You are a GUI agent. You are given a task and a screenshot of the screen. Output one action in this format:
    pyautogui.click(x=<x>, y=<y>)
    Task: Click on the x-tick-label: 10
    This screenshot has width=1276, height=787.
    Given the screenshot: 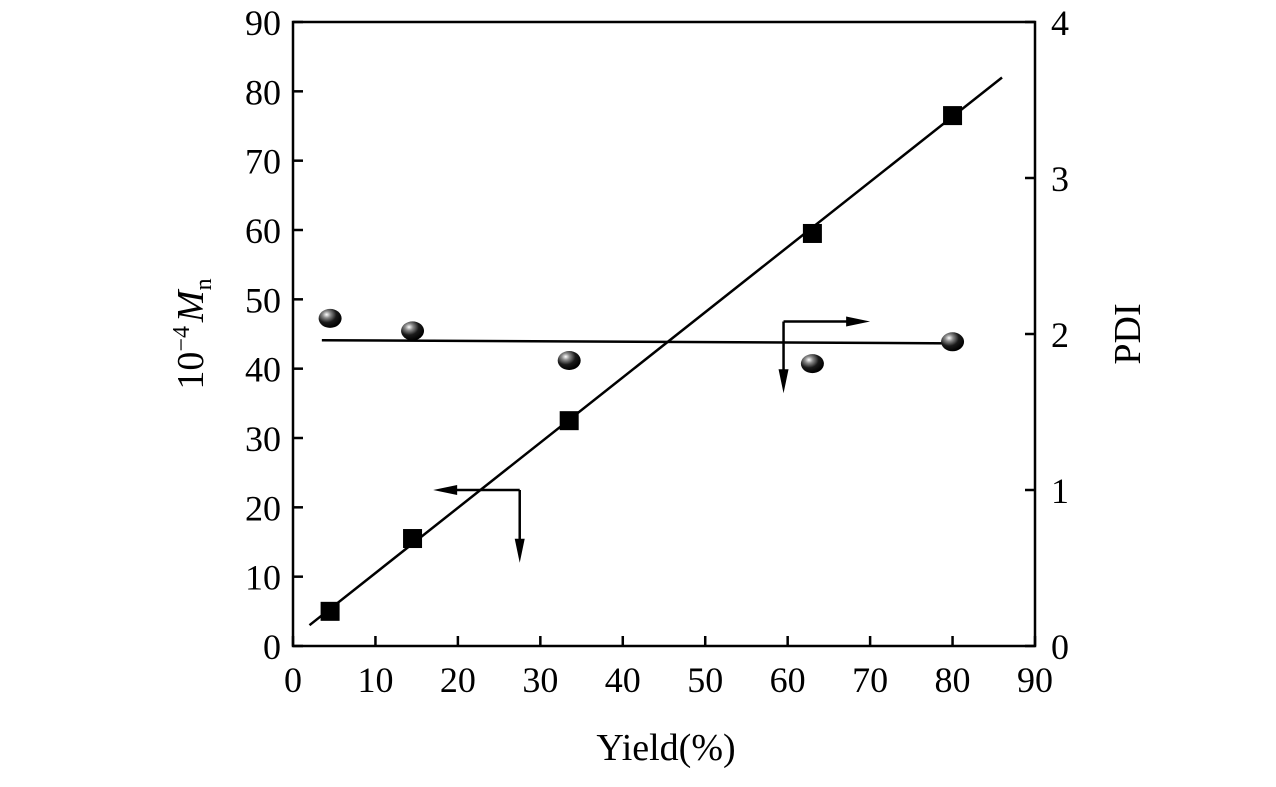 What is the action you would take?
    pyautogui.click(x=375, y=680)
    